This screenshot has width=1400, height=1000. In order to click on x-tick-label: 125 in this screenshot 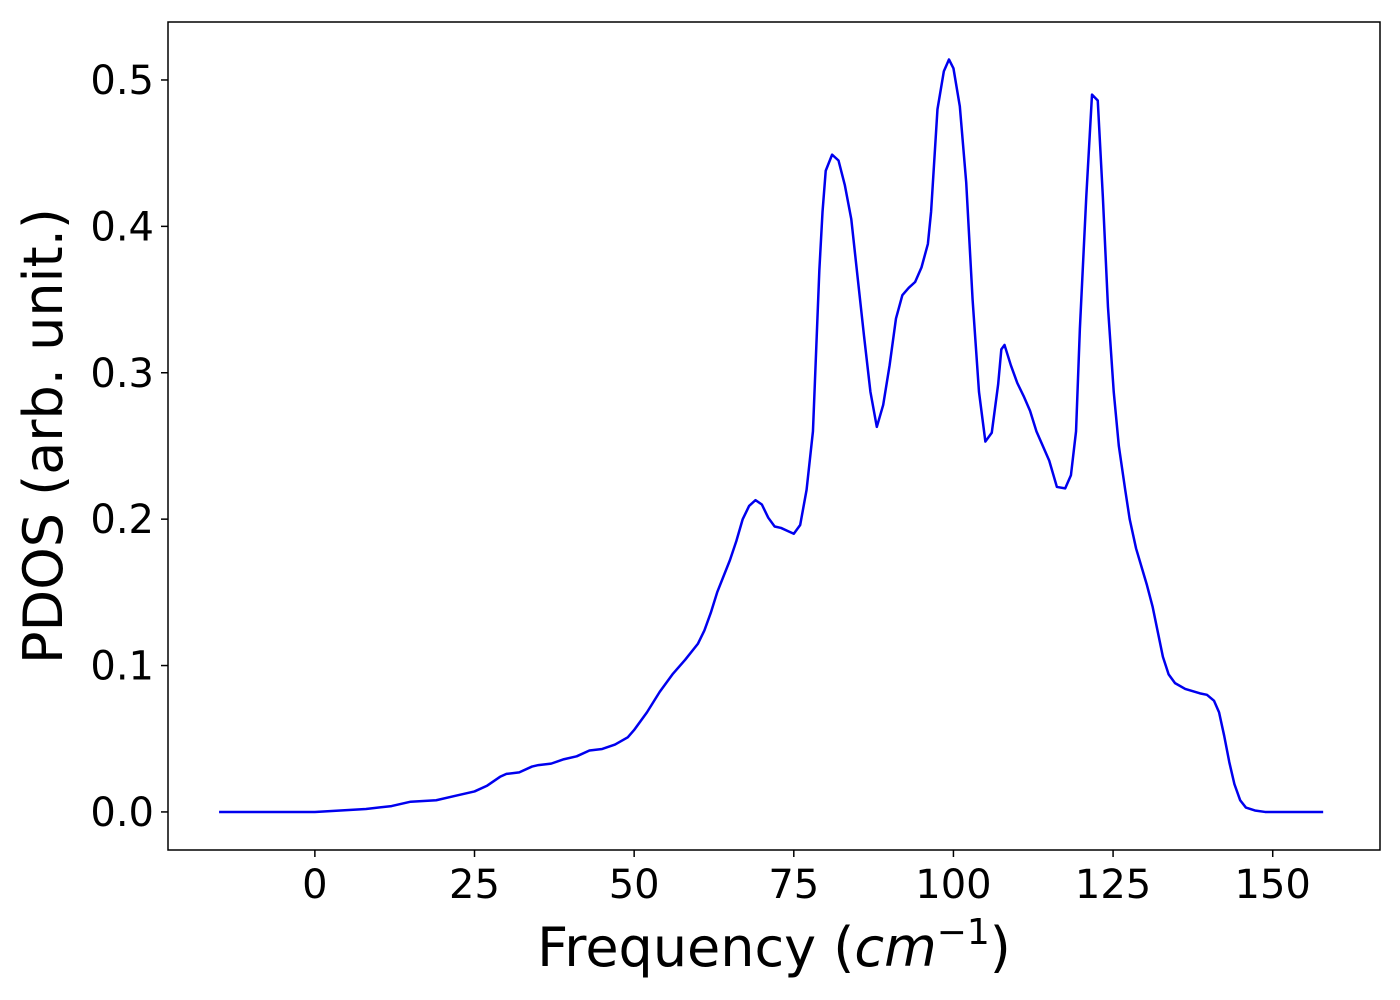, I will do `click(1113, 885)`.